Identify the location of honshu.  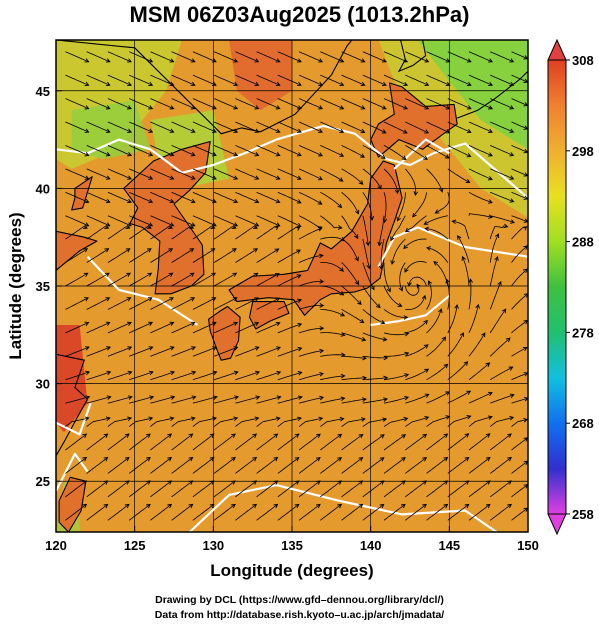
(315, 238).